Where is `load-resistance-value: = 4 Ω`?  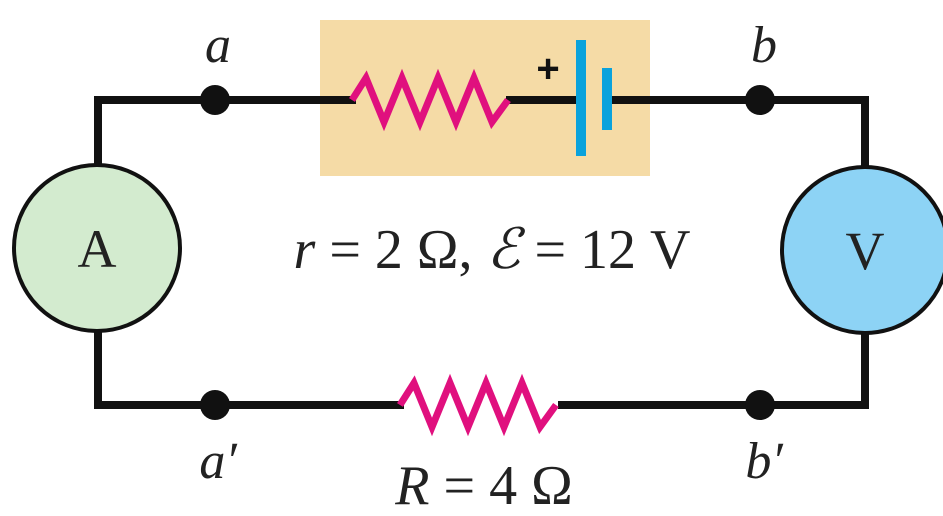
load-resistance-value: = 4 Ω is located at coordinates (501, 485).